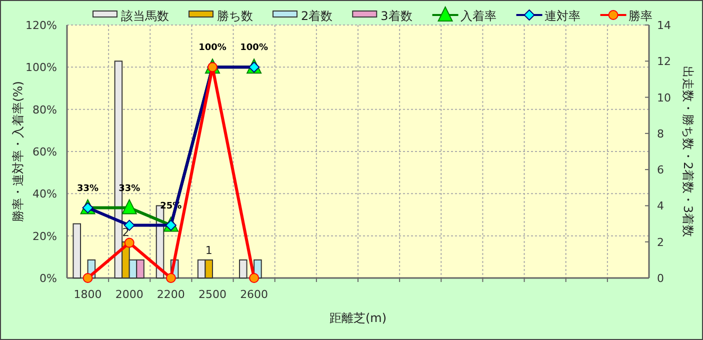 This screenshot has width=703, height=340. I want to click on y-tick-label: 60%, so click(44, 152).